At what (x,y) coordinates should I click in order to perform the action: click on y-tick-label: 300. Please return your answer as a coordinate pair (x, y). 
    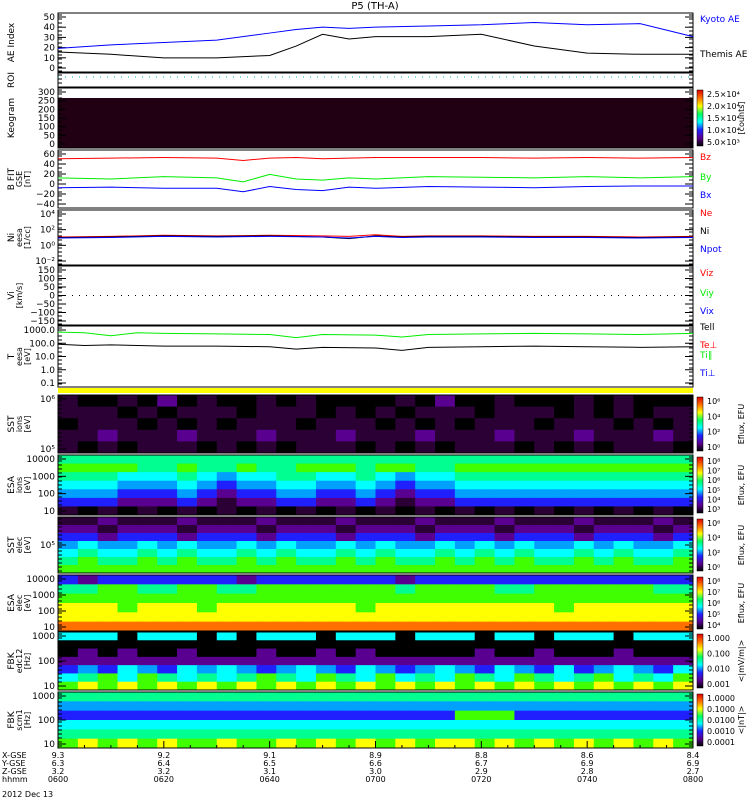
    Looking at the image, I should click on (46, 93).